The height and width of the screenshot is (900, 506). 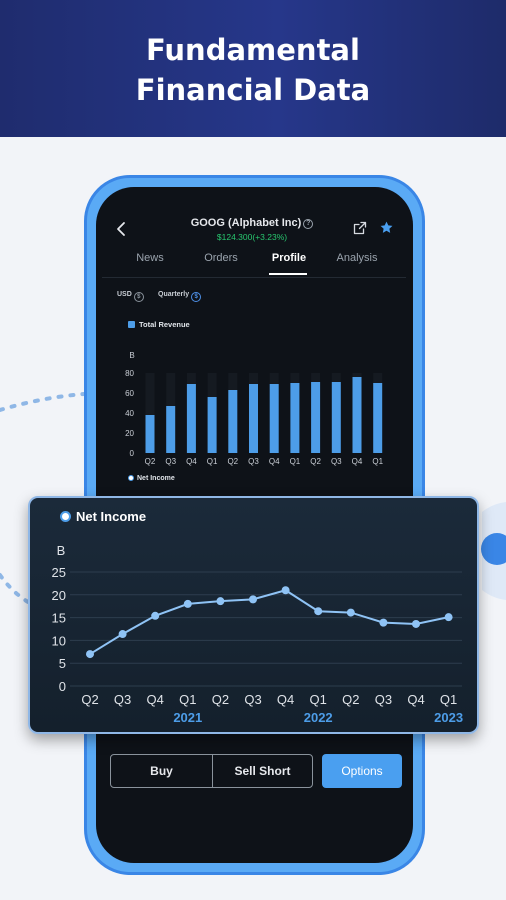 I want to click on star-icon, so click(x=386, y=227).